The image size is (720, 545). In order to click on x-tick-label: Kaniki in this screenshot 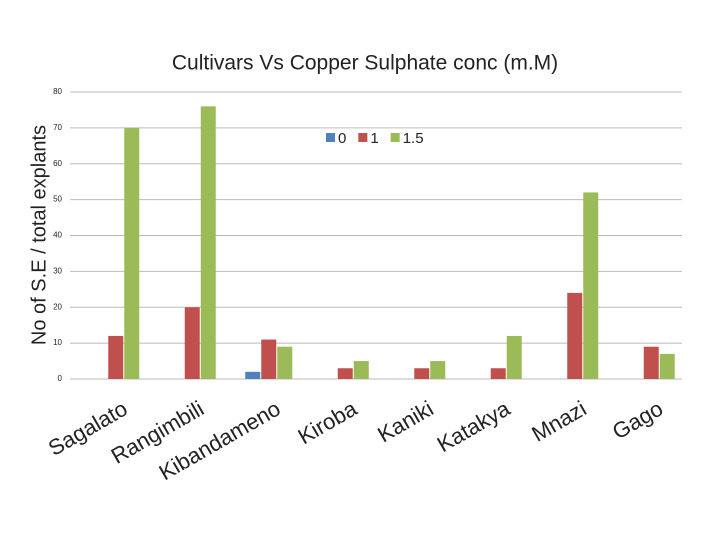, I will do `click(405, 422)`.